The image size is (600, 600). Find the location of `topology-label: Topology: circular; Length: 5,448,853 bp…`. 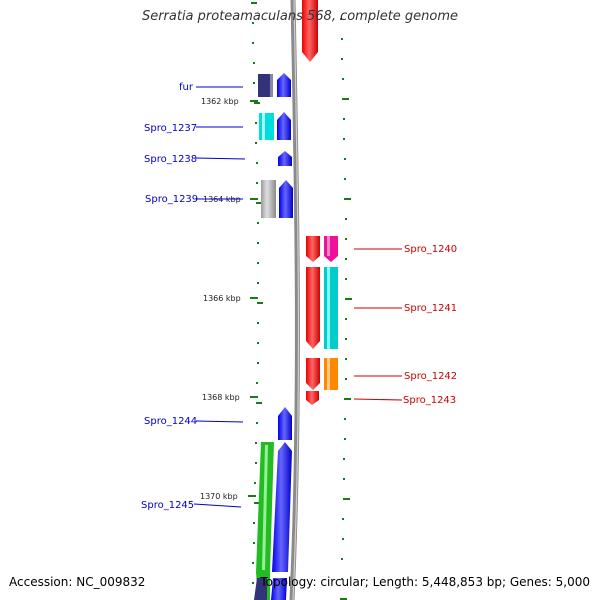

topology-label: Topology: circular; Length: 5,448,853 bp… is located at coordinates (425, 582).